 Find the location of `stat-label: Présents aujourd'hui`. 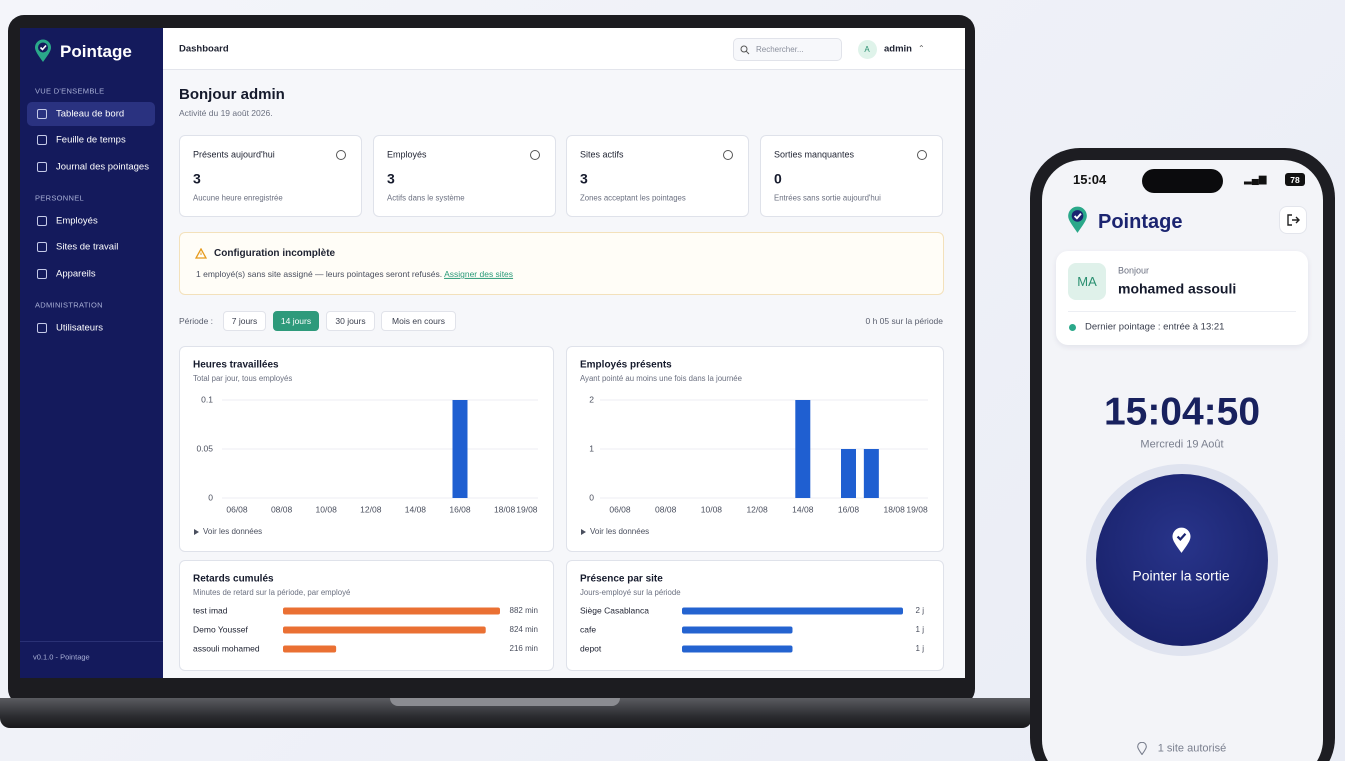

stat-label: Présents aujourd'hui is located at coordinates (234, 154).